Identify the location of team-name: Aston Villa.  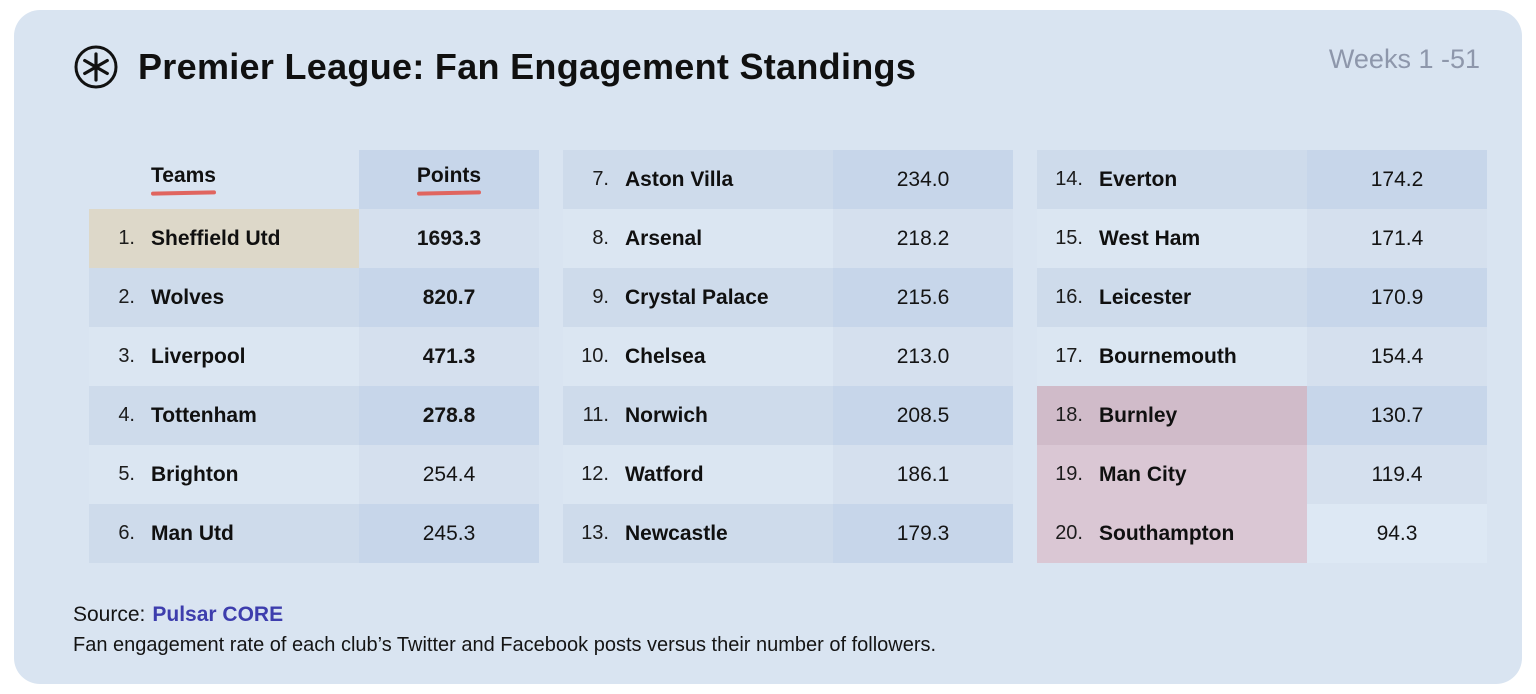
(679, 179).